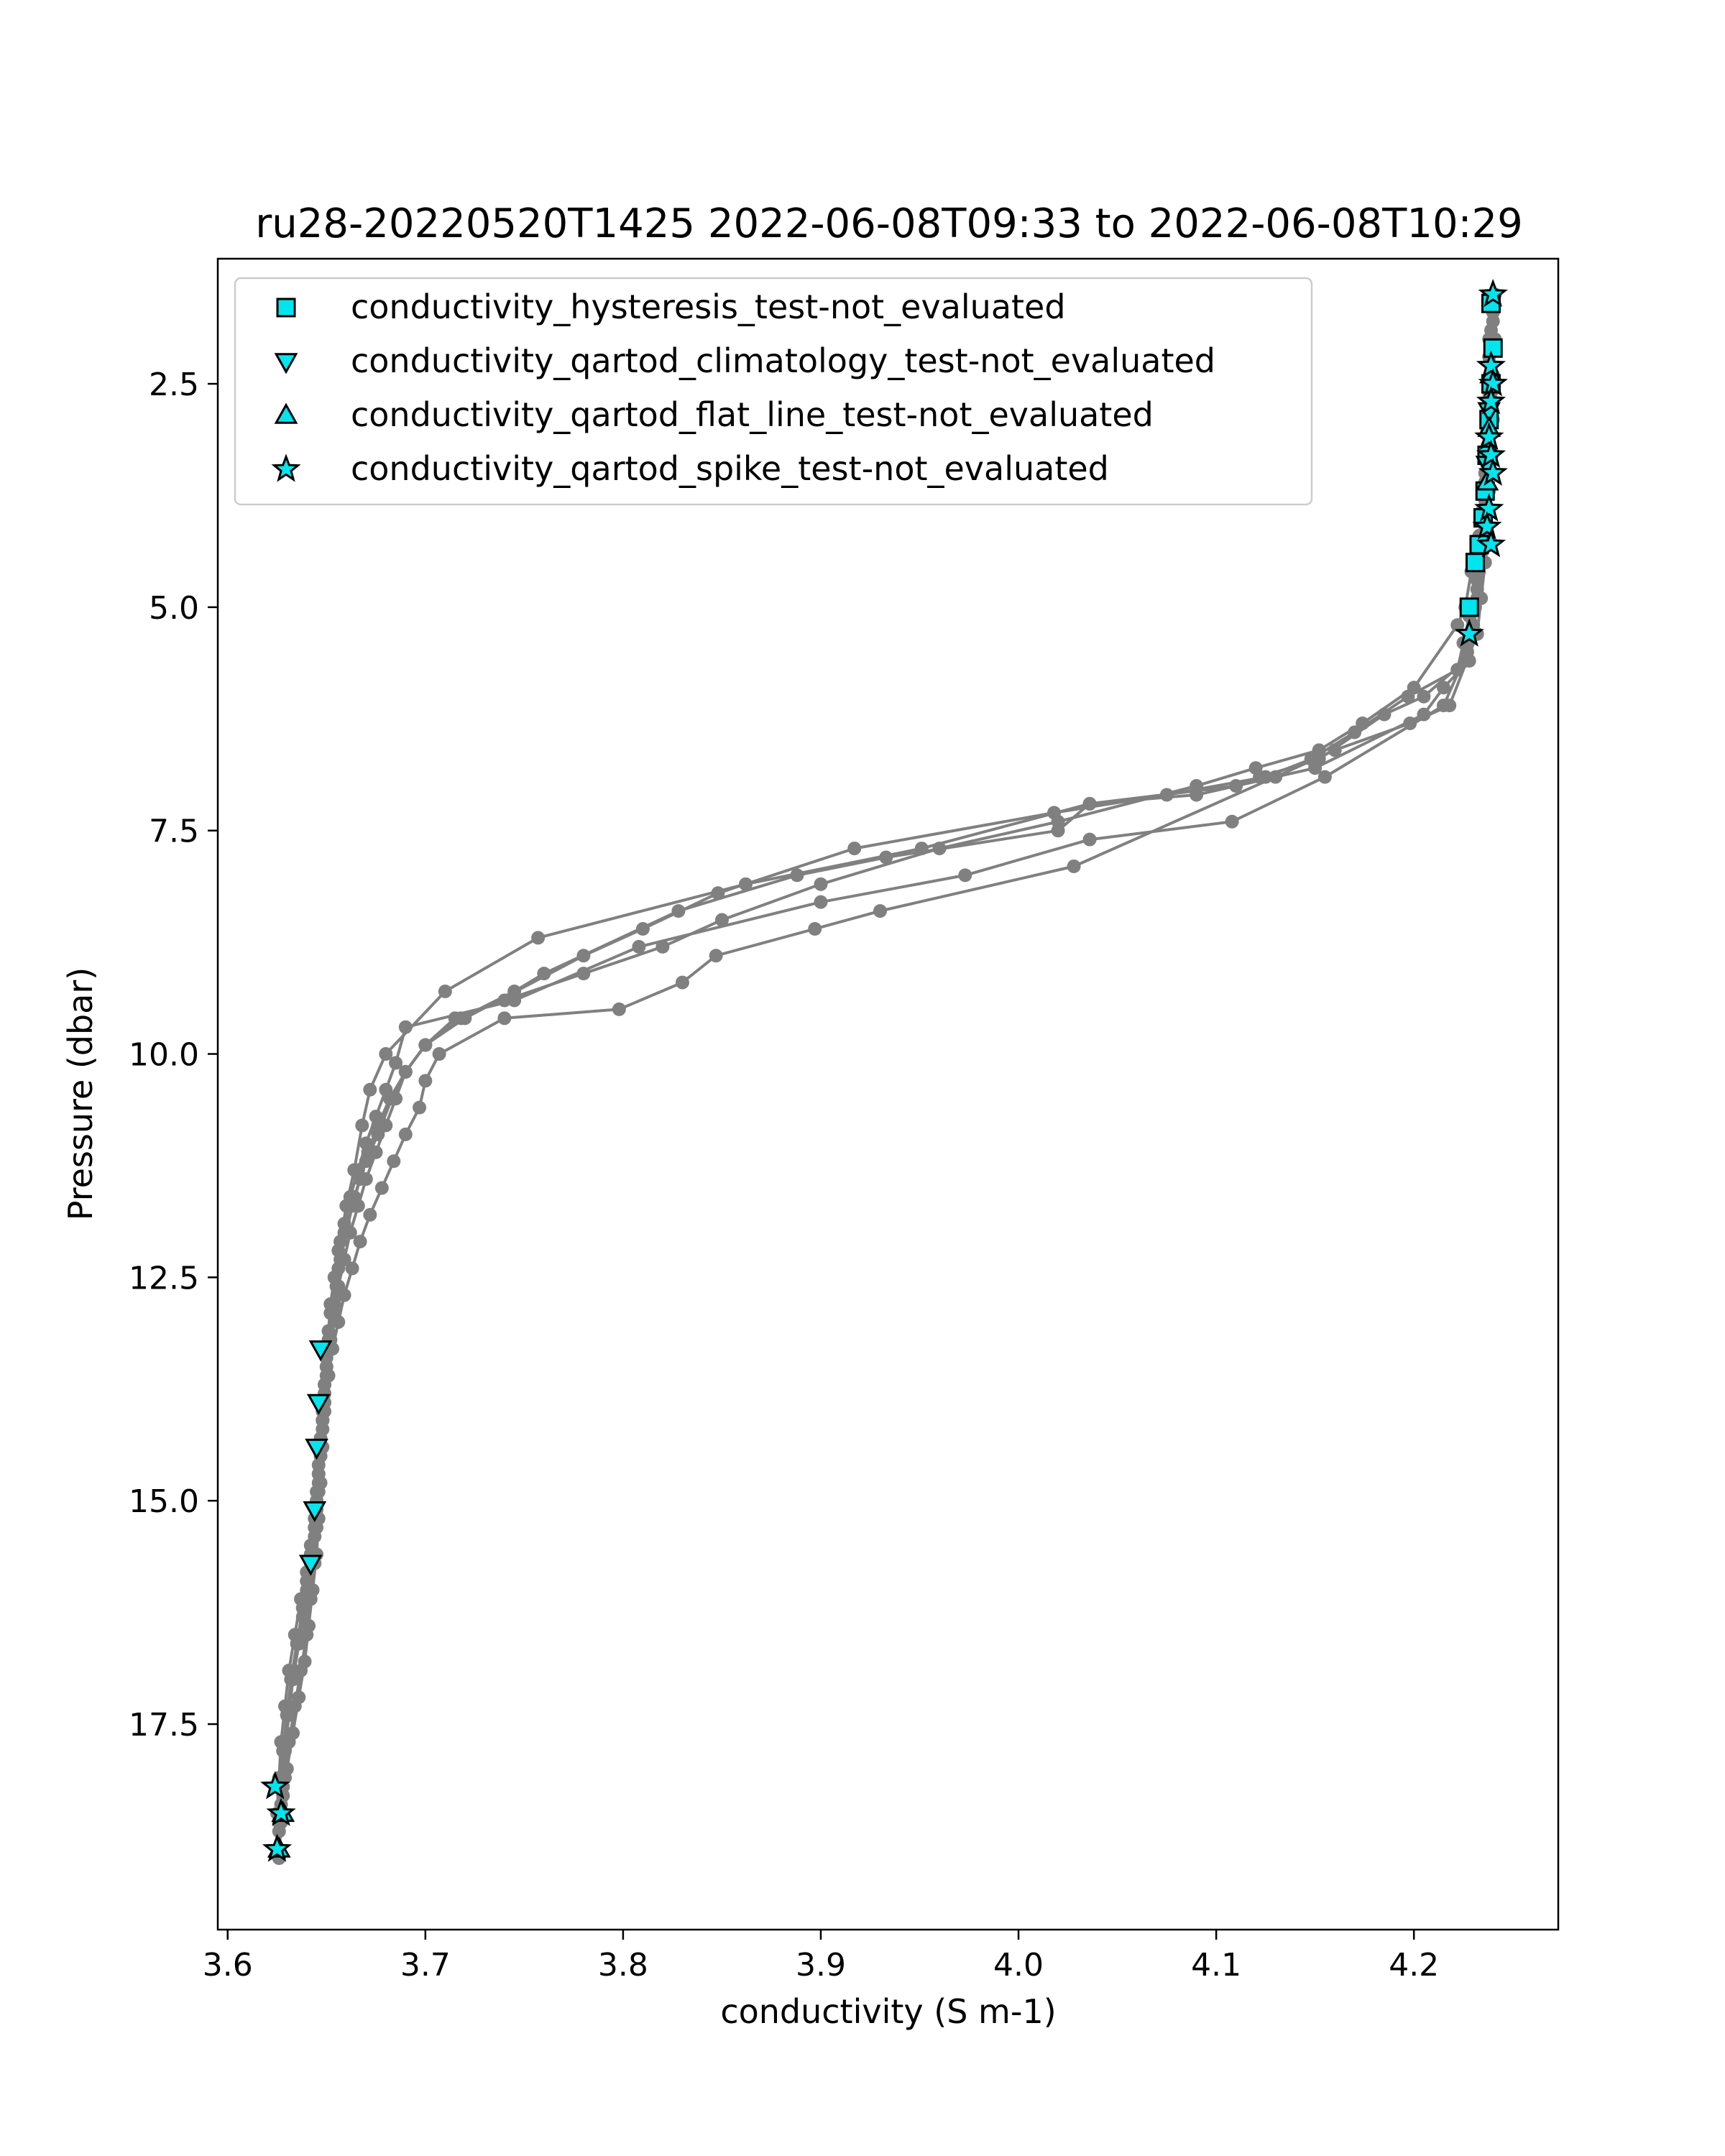 This screenshot has width=1725, height=2156. Describe the element at coordinates (80, 1093) in the screenshot. I see `y-axis-label: Pressure (dbar)` at that location.